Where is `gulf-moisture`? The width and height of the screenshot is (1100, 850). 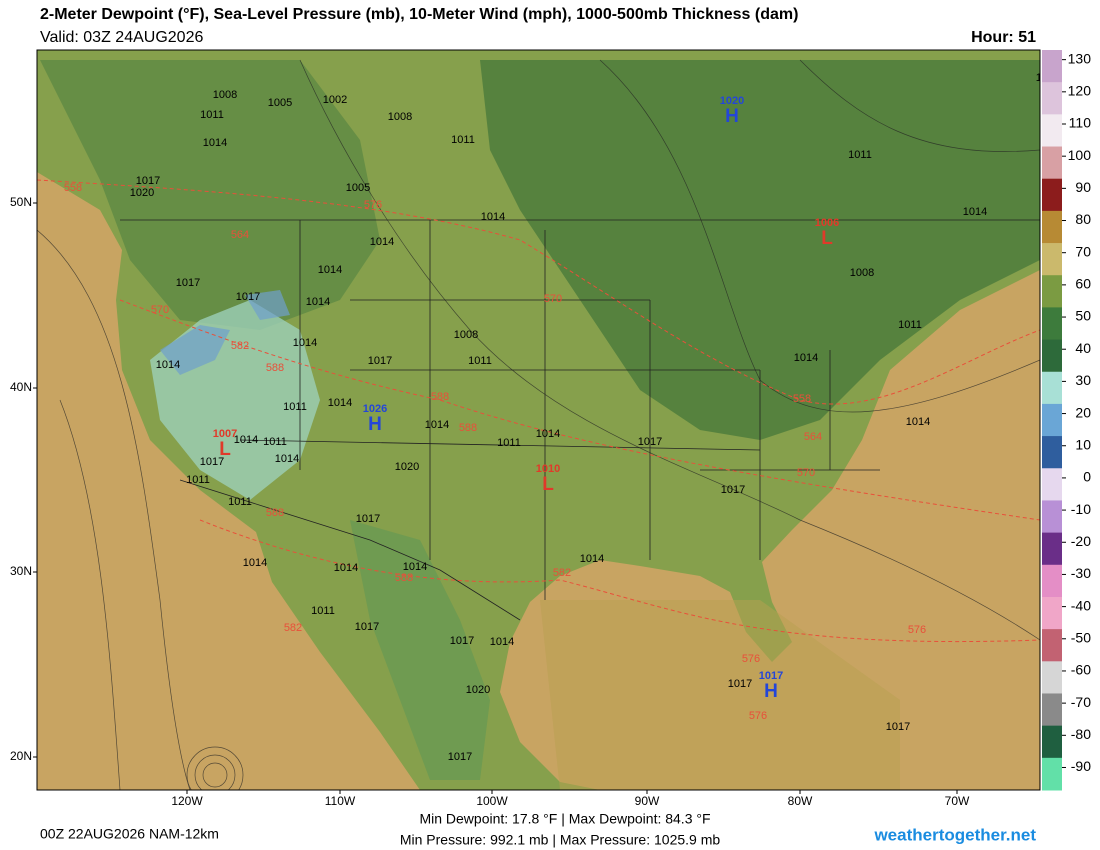
gulf-moisture is located at coordinates (720, 695).